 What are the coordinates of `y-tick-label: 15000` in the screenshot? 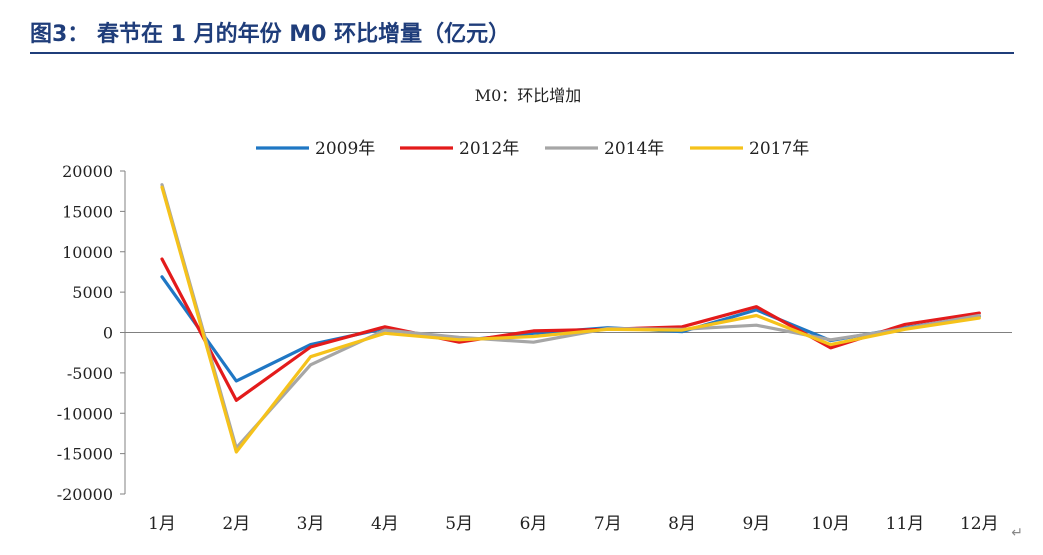 It's located at (87, 211).